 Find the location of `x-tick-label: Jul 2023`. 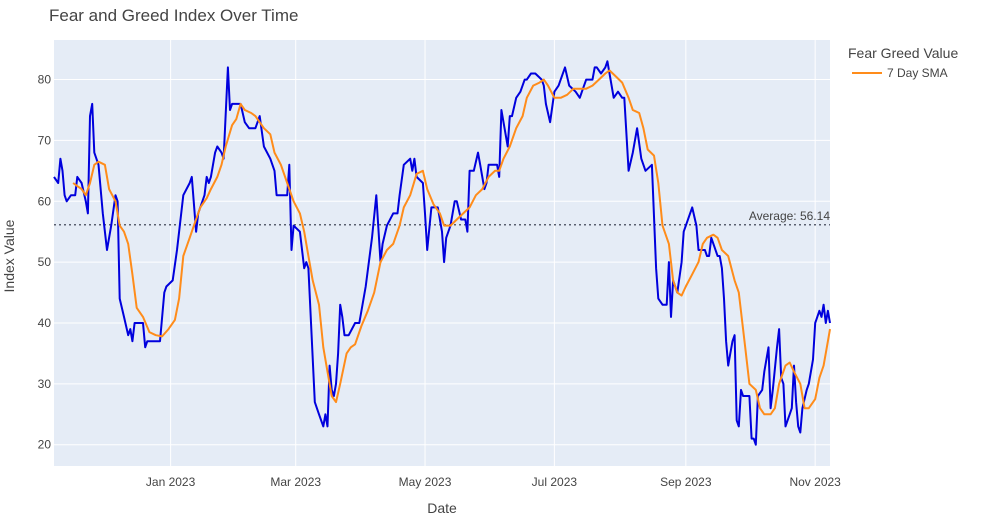

x-tick-label: Jul 2023 is located at coordinates (555, 482).